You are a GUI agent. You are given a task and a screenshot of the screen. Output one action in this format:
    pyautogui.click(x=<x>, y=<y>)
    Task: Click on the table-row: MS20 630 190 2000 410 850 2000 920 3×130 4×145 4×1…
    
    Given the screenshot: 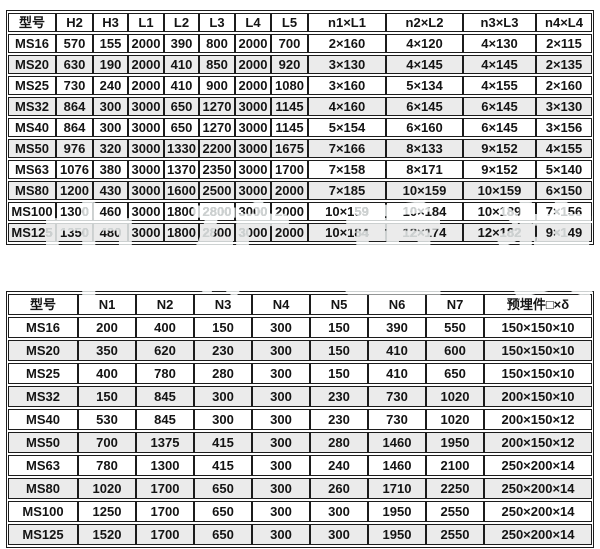 What is the action you would take?
    pyautogui.click(x=300, y=64)
    